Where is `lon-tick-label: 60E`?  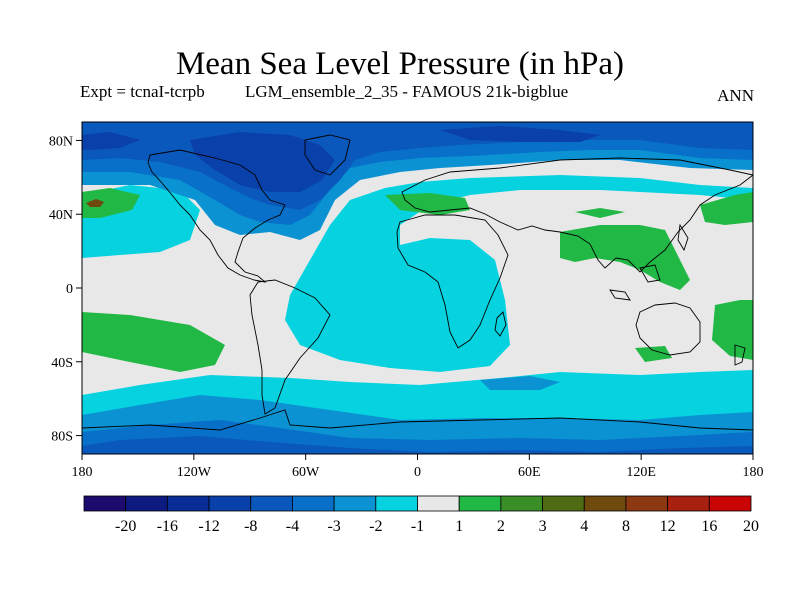 lon-tick-label: 60E is located at coordinates (529, 472).